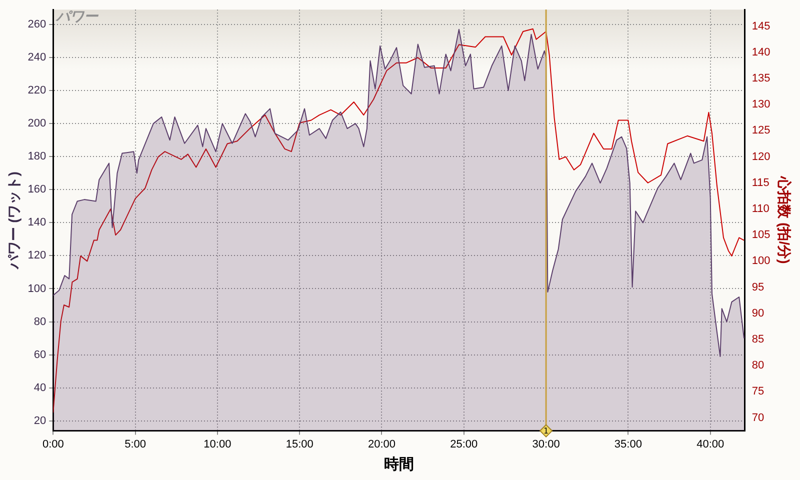 This screenshot has height=480, width=800. What do you see at coordinates (758, 287) in the screenshot?
I see `y2-tick-label: 95` at bounding box center [758, 287].